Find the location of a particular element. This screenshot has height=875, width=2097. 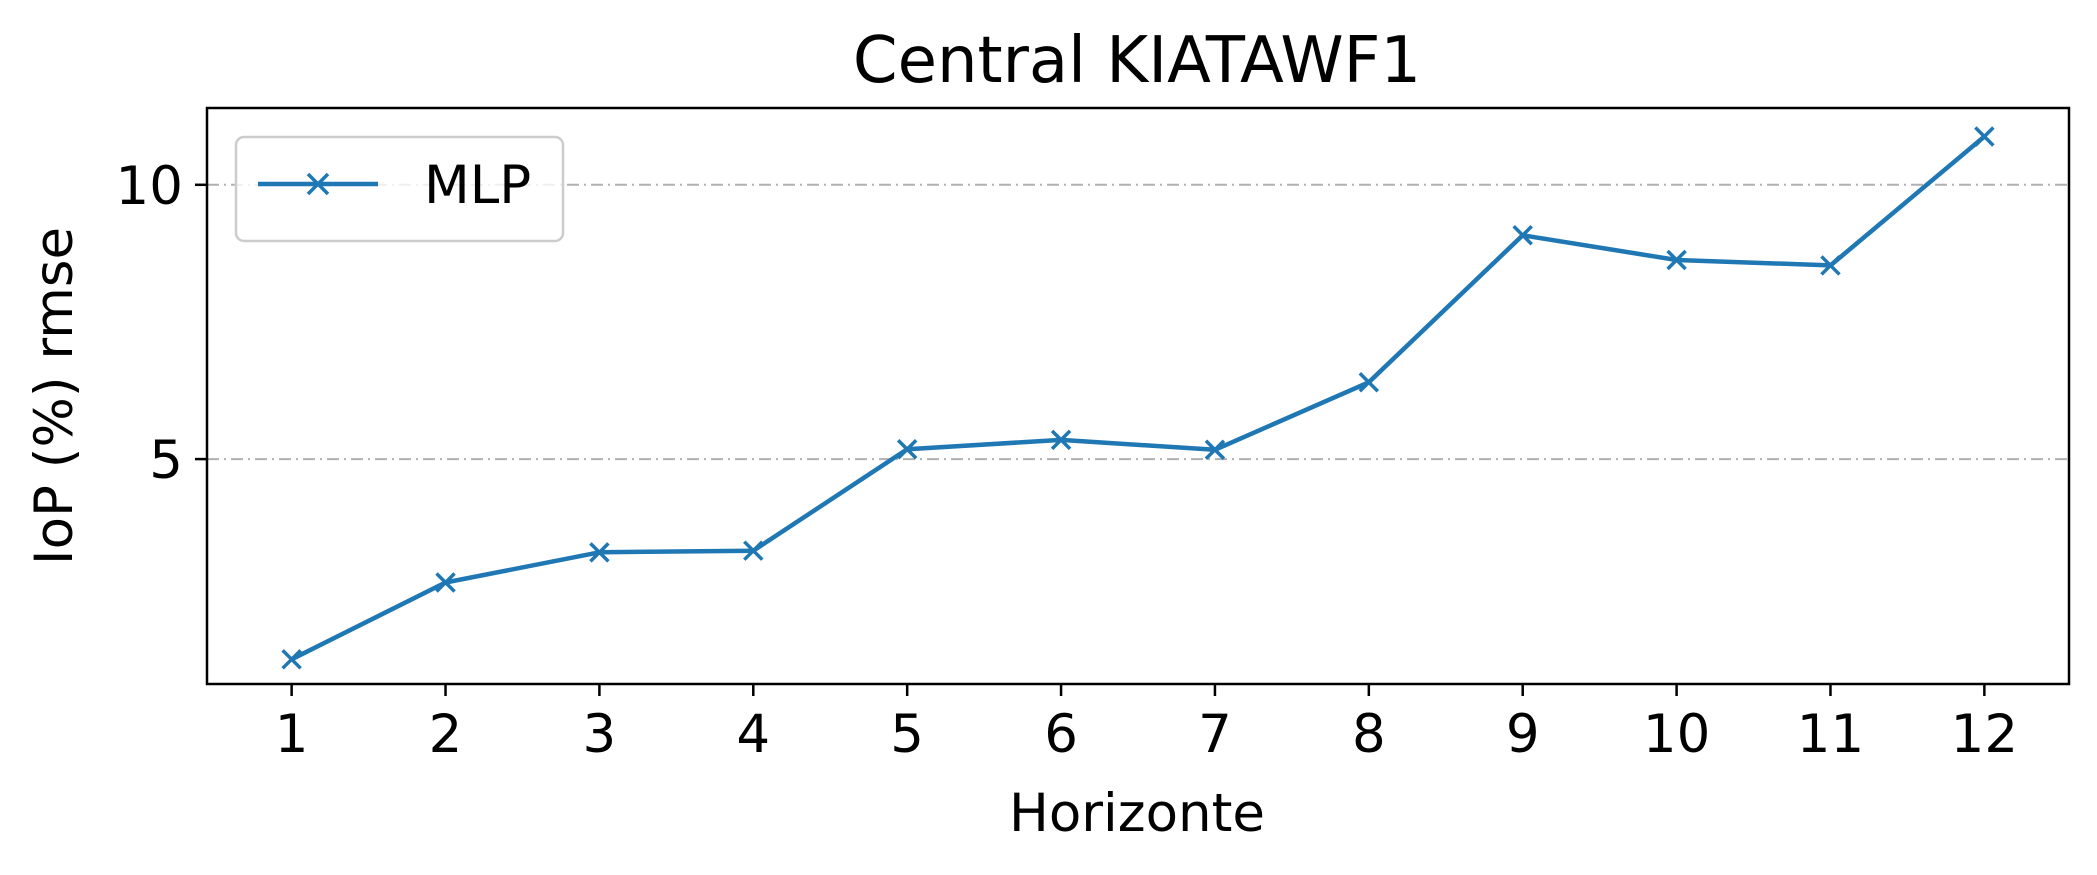

x-tick-label: 4 is located at coordinates (753, 734).